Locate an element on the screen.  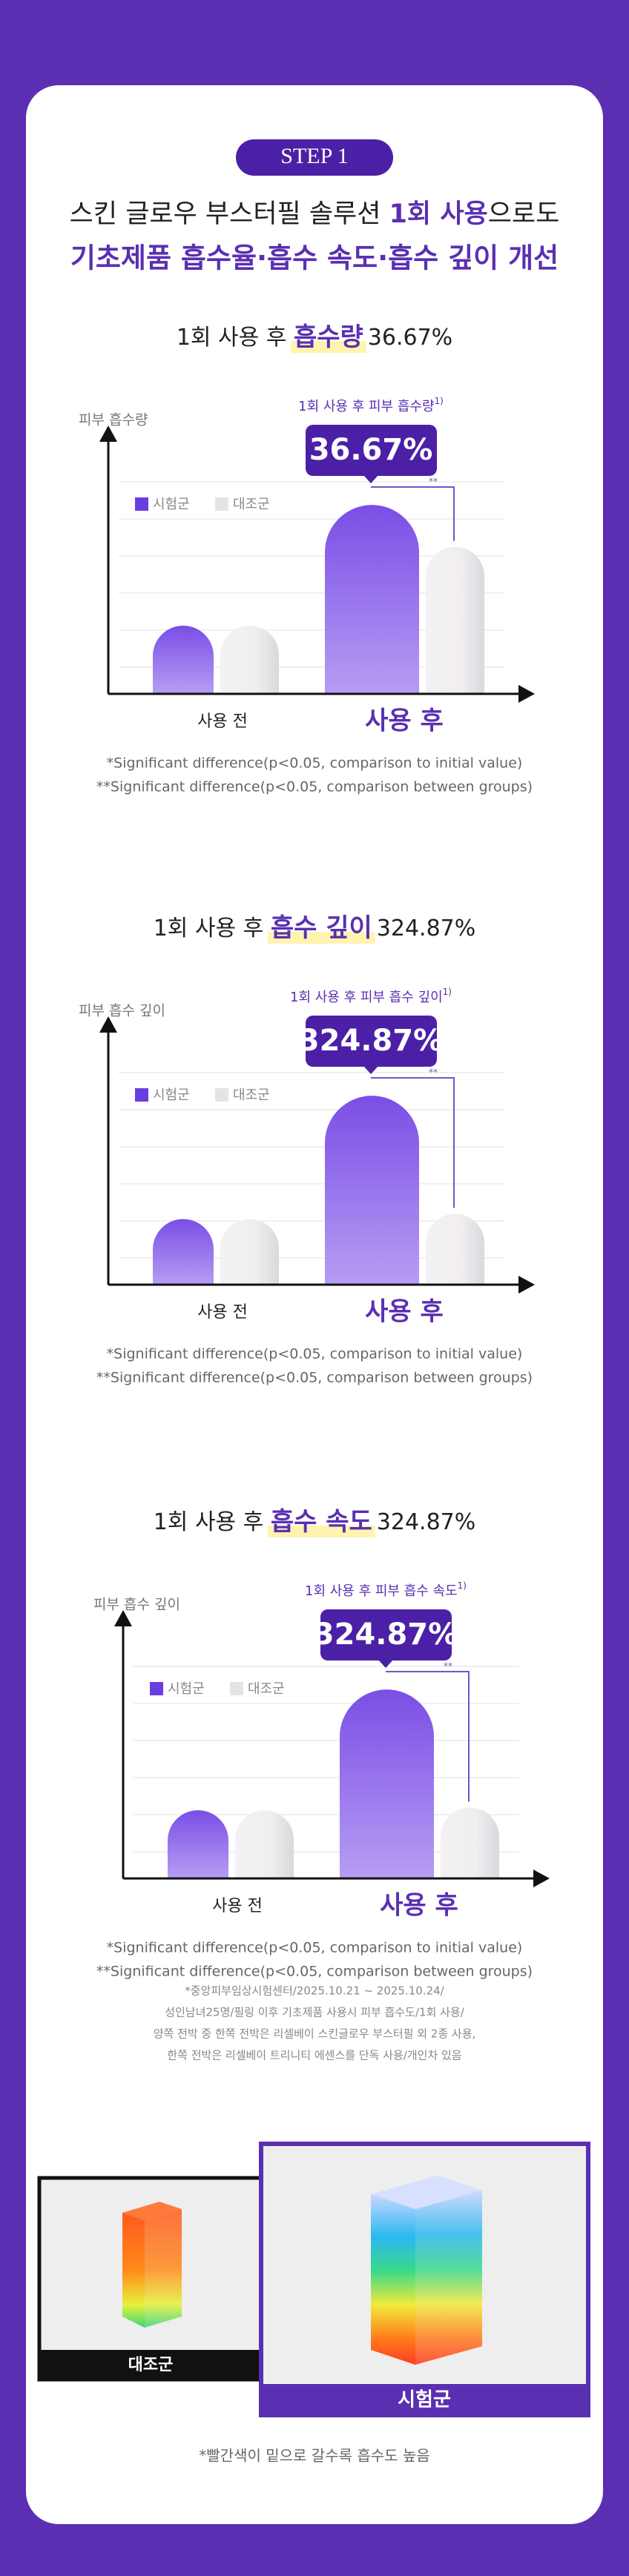
heading-text: 36.67% is located at coordinates (410, 338).